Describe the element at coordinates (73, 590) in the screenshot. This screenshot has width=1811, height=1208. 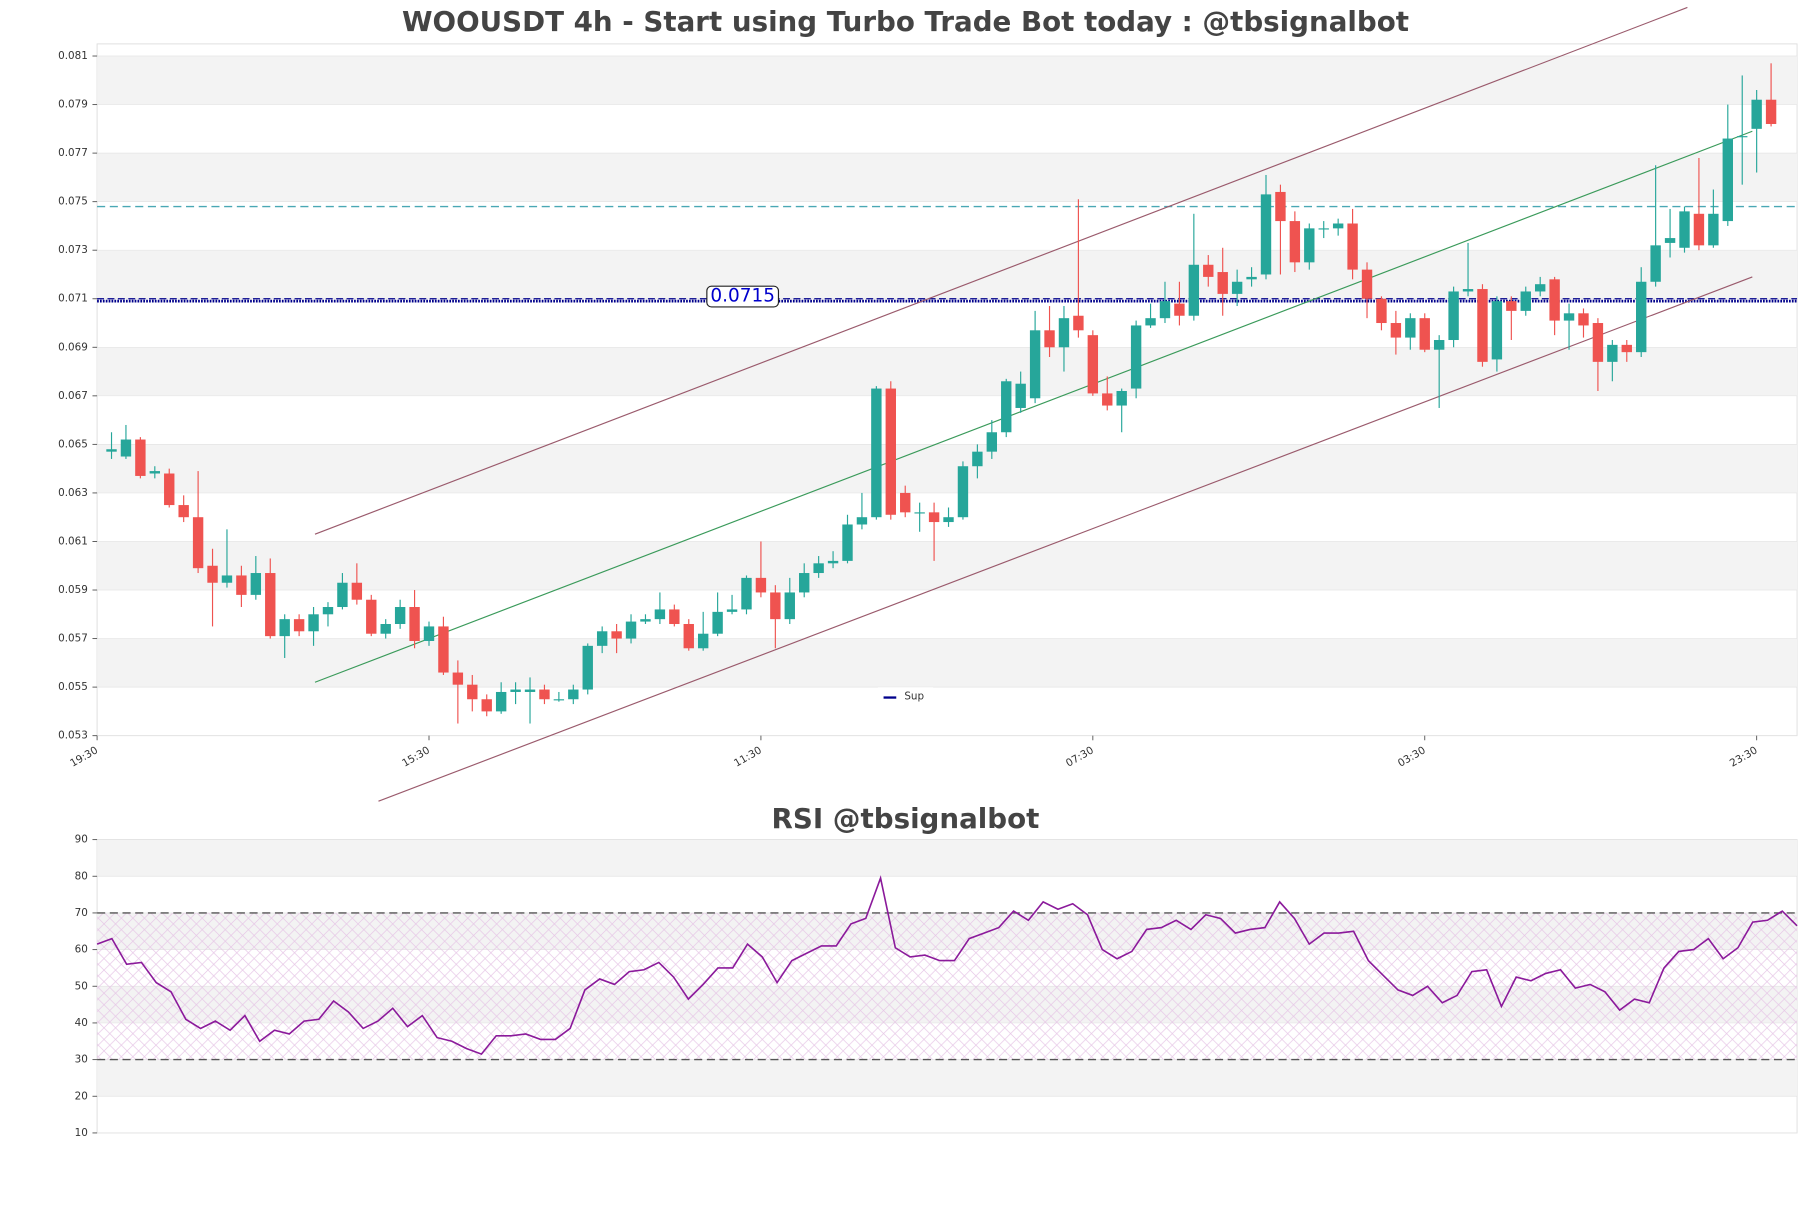
I see `y-tick-label: 0.059` at that location.